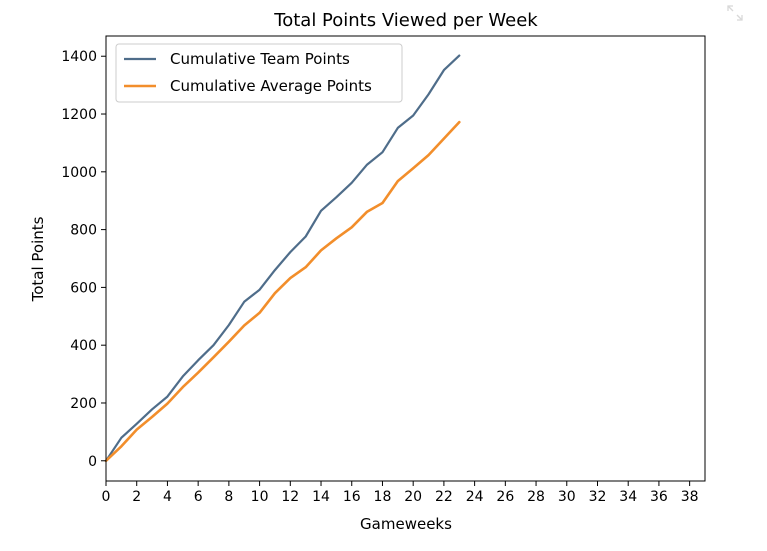 The width and height of the screenshot is (767, 551). I want to click on x-tick-label: 30, so click(567, 497).